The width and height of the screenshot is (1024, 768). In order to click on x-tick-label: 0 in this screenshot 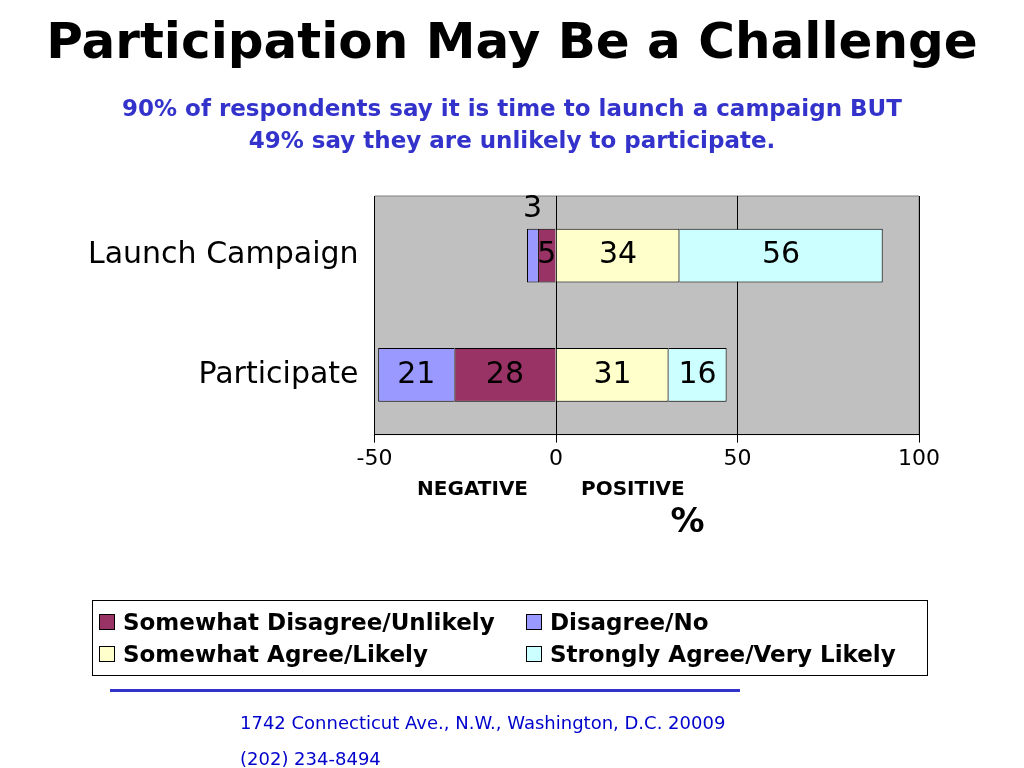, I will do `click(556, 457)`.